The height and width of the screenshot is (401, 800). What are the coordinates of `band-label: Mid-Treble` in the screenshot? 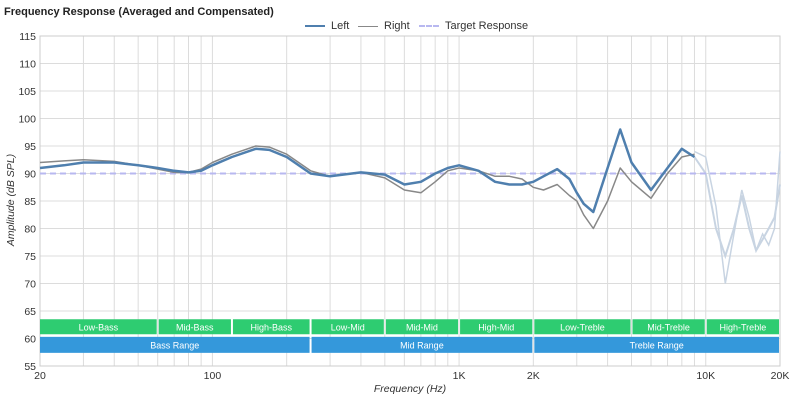 It's located at (668, 327).